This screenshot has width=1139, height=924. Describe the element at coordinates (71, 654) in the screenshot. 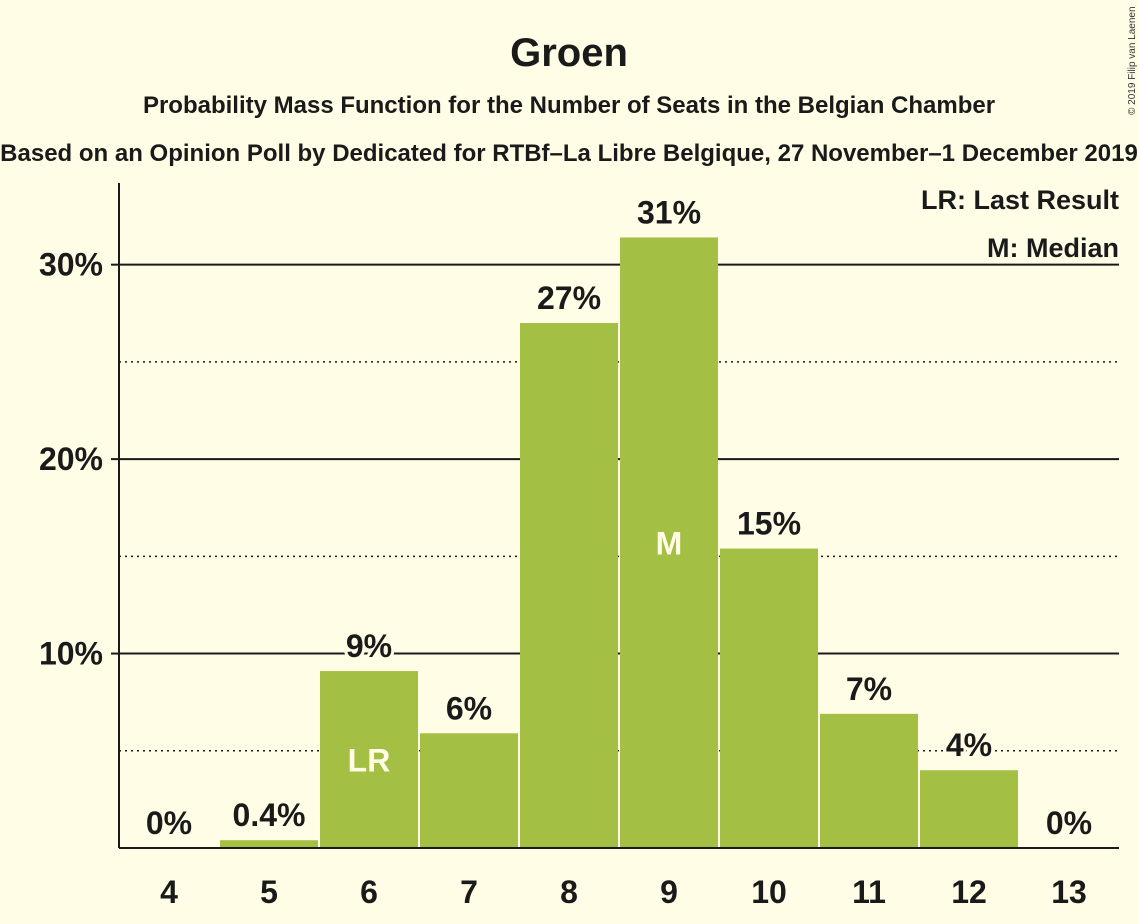

I see `y-tick-label: 10%` at that location.